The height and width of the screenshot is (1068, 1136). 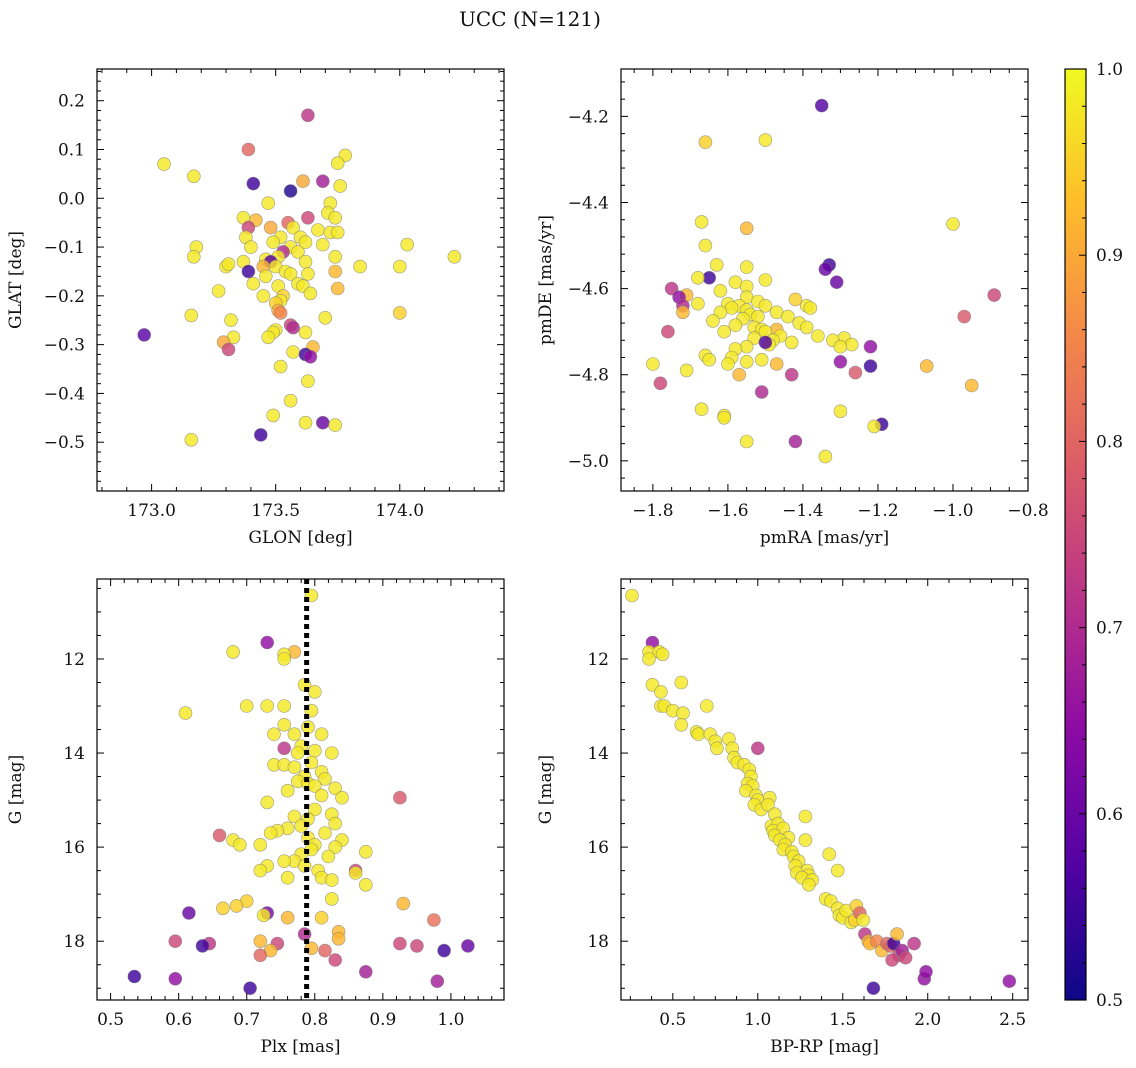 I want to click on x-tick-label: 0.6, so click(x=178, y=1020).